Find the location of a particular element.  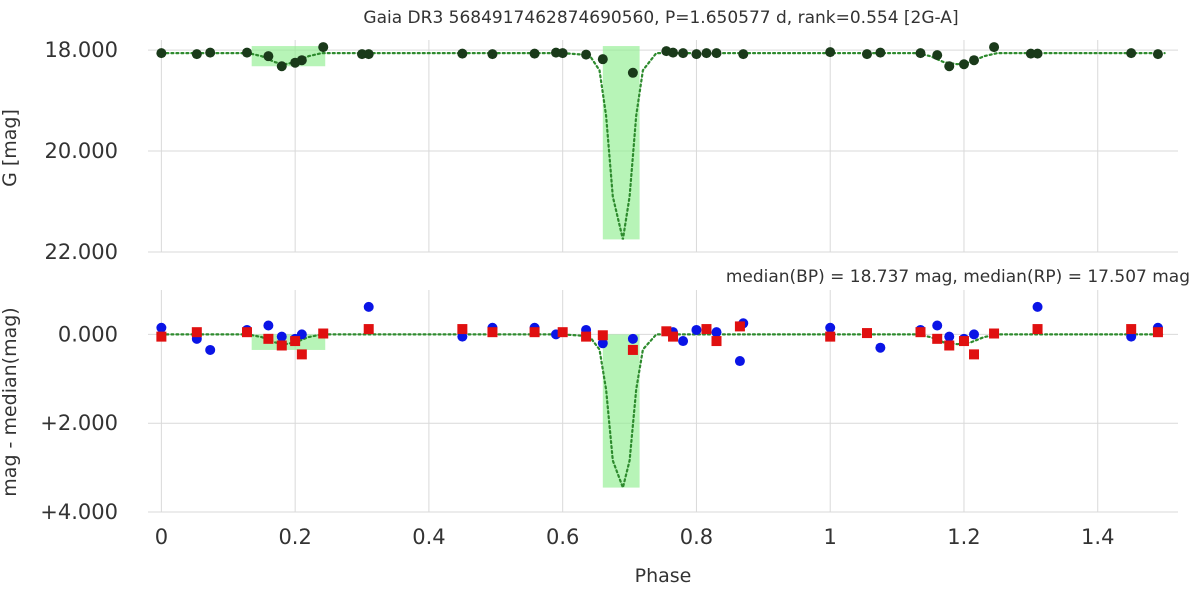

y-tick-label: 0.000 is located at coordinates (88, 334).